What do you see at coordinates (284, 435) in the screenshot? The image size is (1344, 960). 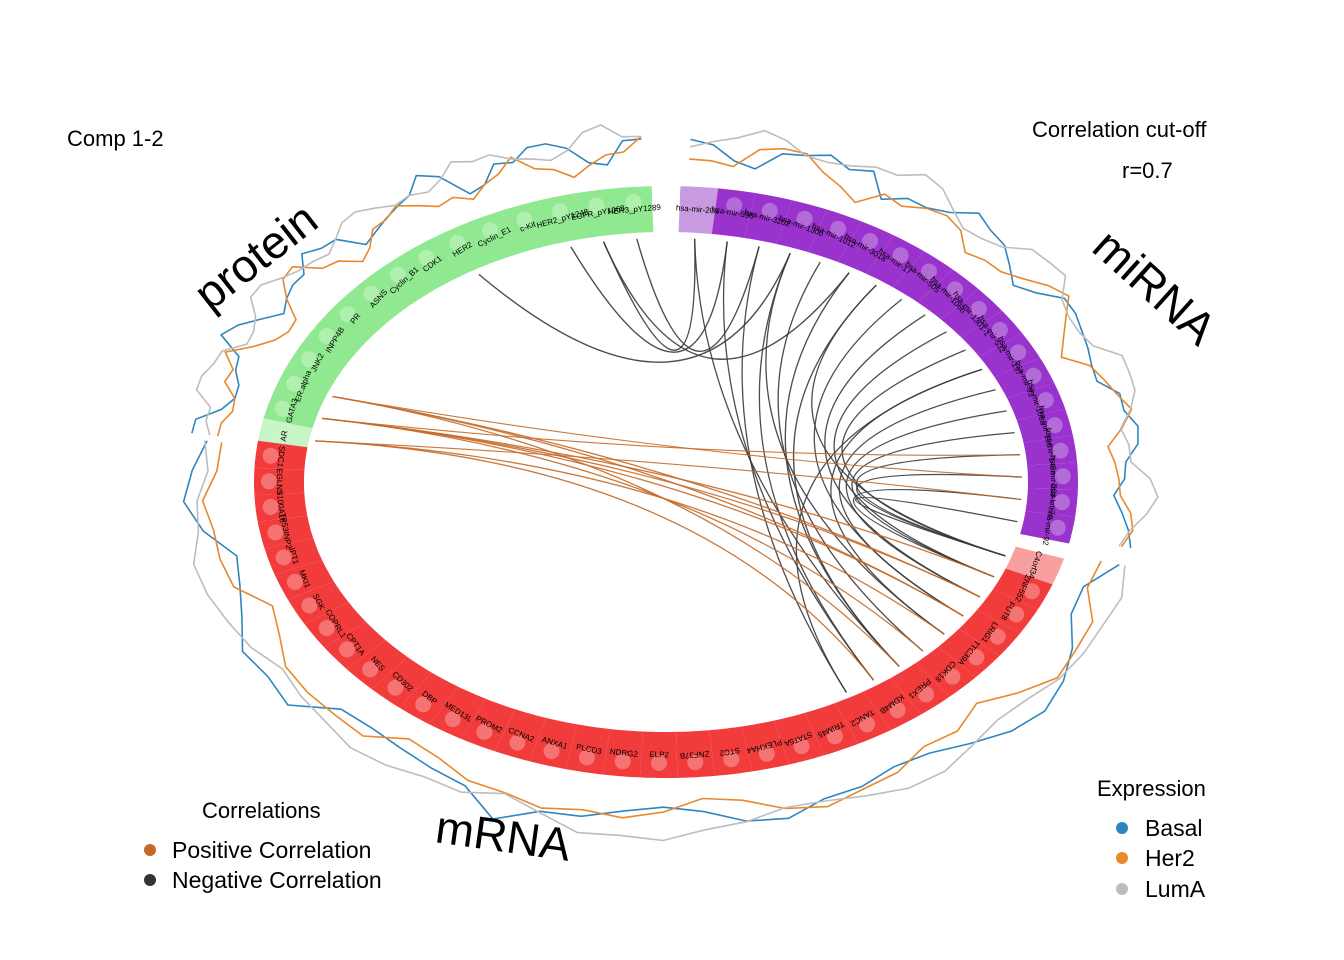 I see `protein-feature-label: AR` at bounding box center [284, 435].